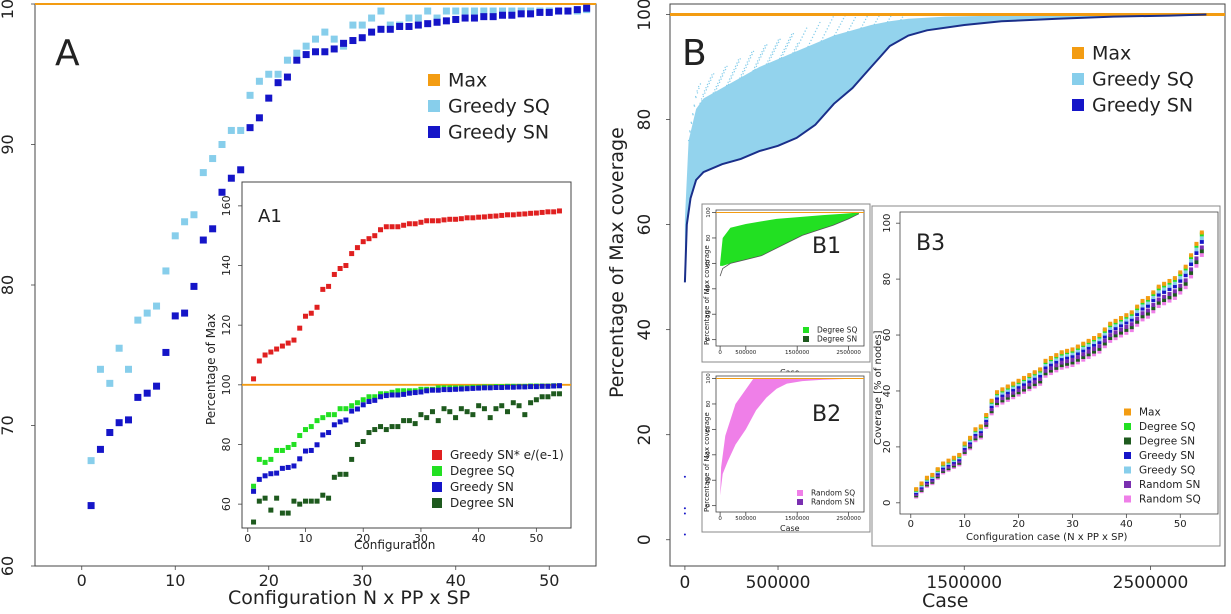 This screenshot has height=614, width=1231. Describe the element at coordinates (226, 325) in the screenshot. I see `y-tick-label: 120` at that location.